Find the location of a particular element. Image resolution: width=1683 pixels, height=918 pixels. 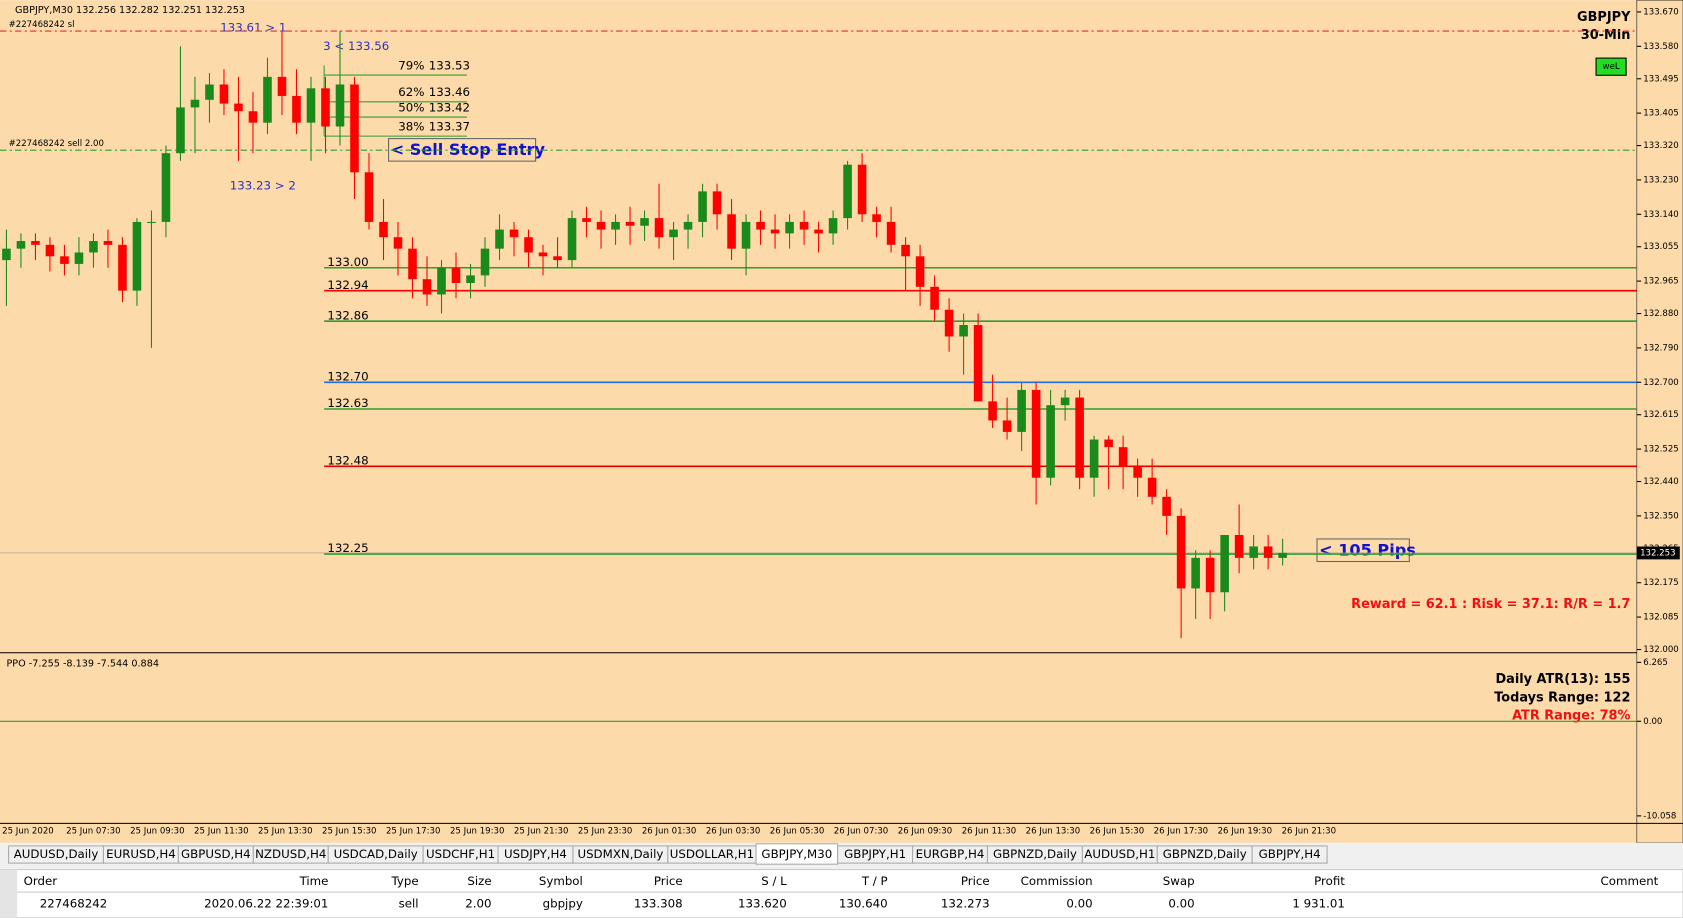

x-tick-label: 25 Jun 21:30 is located at coordinates (541, 831).